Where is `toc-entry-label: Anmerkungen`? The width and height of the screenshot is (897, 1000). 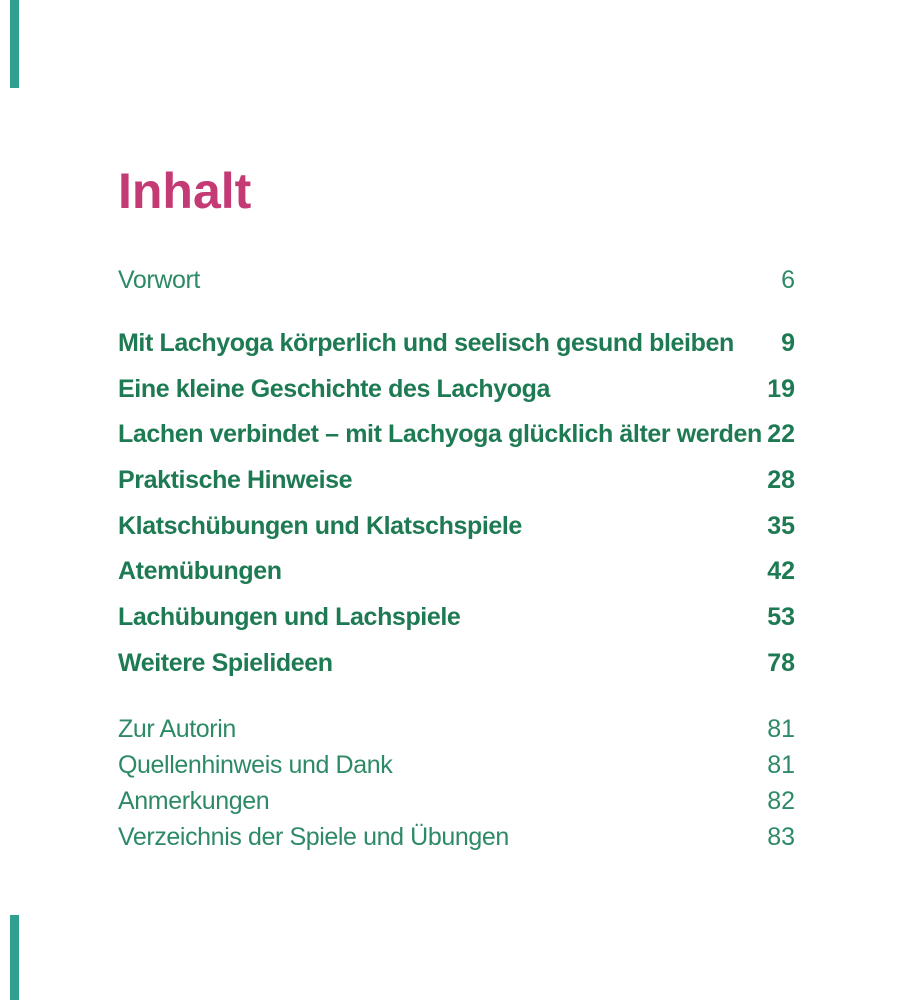
toc-entry-label: Anmerkungen is located at coordinates (194, 801).